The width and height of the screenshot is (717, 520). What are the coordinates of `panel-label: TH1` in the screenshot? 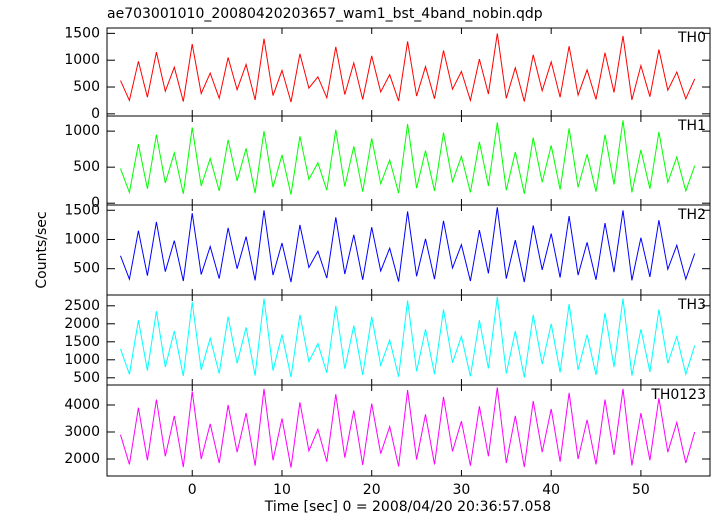 It's located at (691, 126).